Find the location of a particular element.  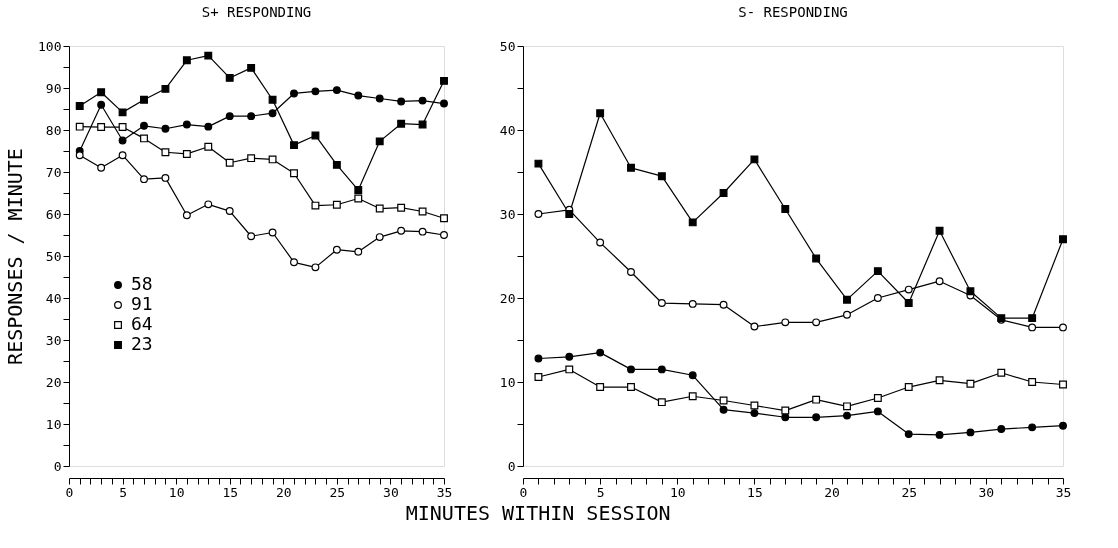

y-tick-label: 40 is located at coordinates (507, 130).